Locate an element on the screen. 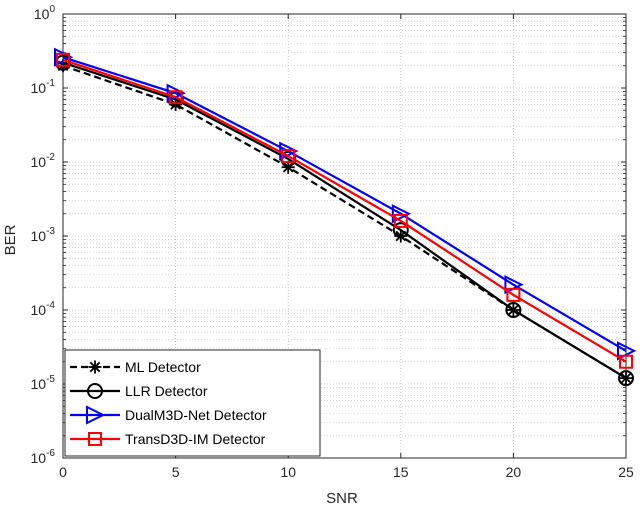 This screenshot has height=507, width=640. x-tick-label: 15 is located at coordinates (401, 472).